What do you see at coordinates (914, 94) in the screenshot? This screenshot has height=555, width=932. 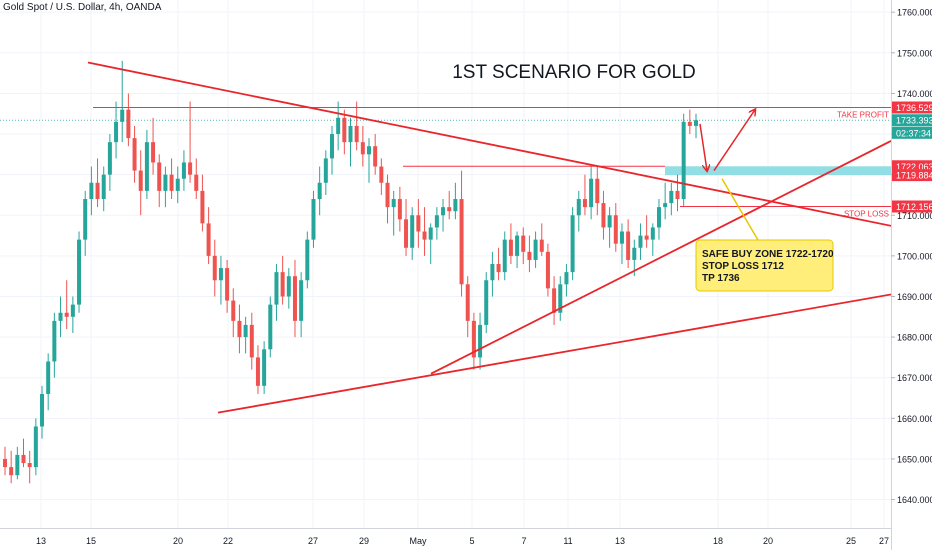 I see `y-tick-label: 1740.000` at bounding box center [914, 94].